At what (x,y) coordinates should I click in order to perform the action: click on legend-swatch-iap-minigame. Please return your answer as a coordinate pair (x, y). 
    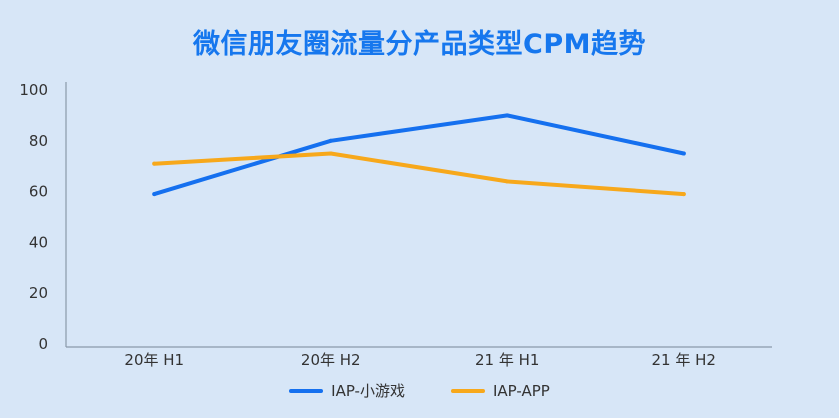
    Looking at the image, I should click on (306, 390).